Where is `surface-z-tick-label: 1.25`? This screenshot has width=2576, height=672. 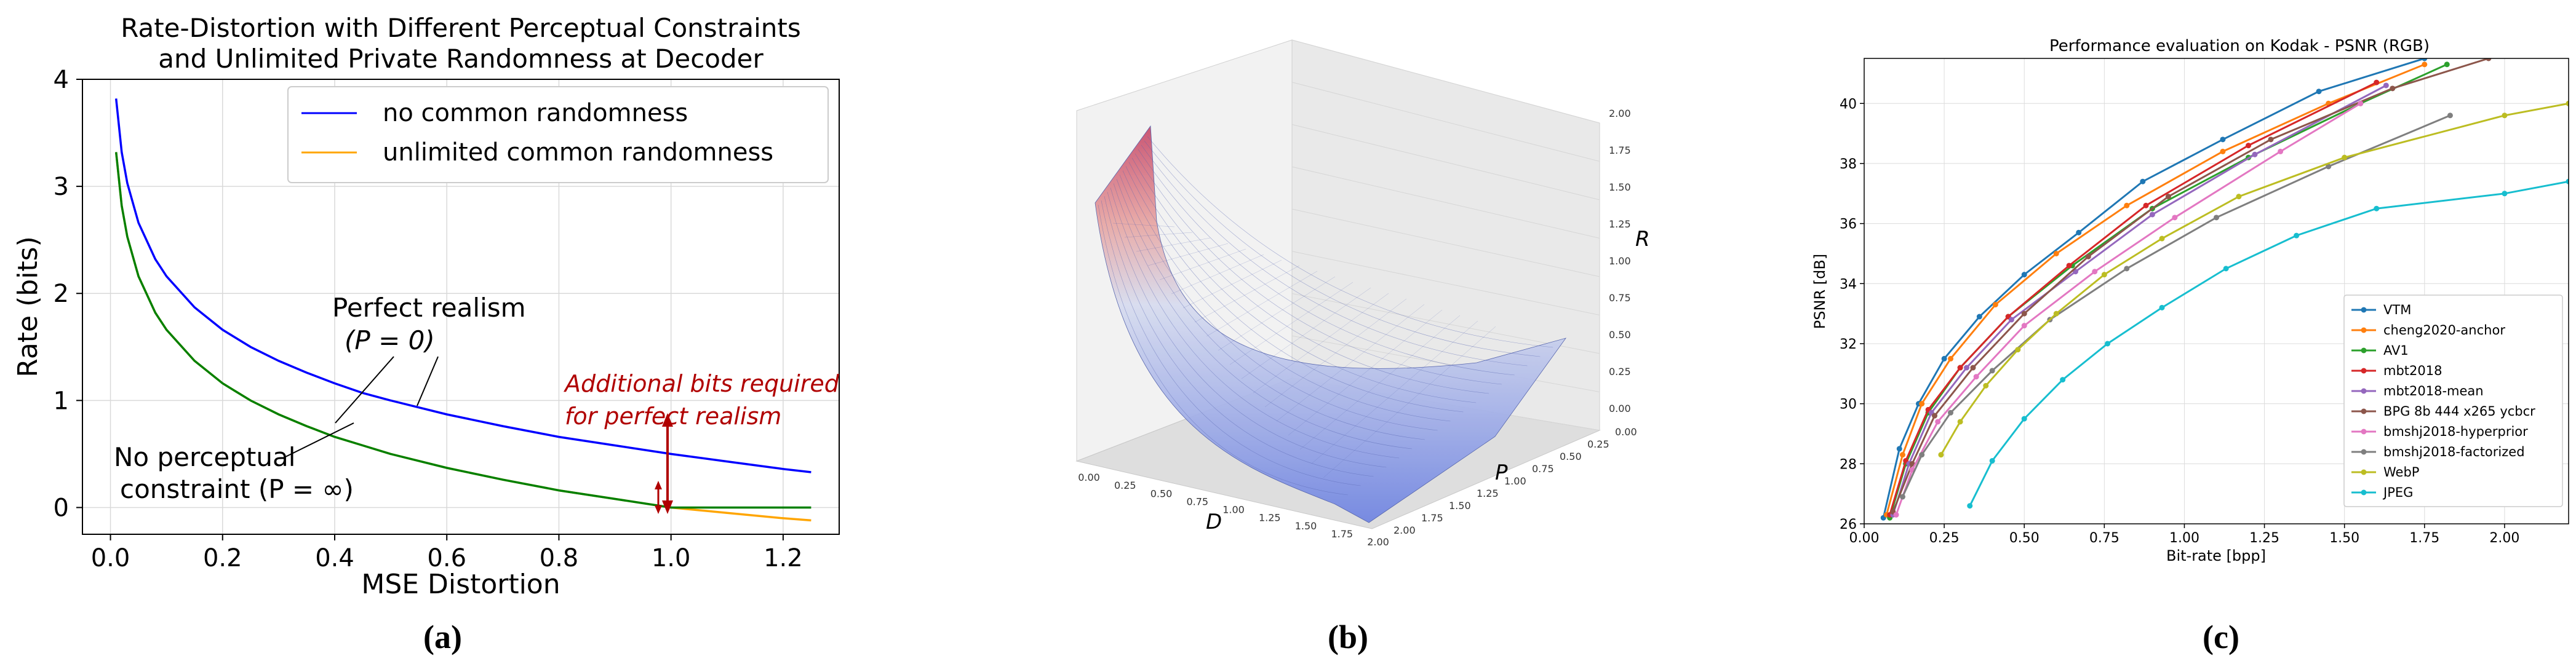 surface-z-tick-label: 1.25 is located at coordinates (1620, 224).